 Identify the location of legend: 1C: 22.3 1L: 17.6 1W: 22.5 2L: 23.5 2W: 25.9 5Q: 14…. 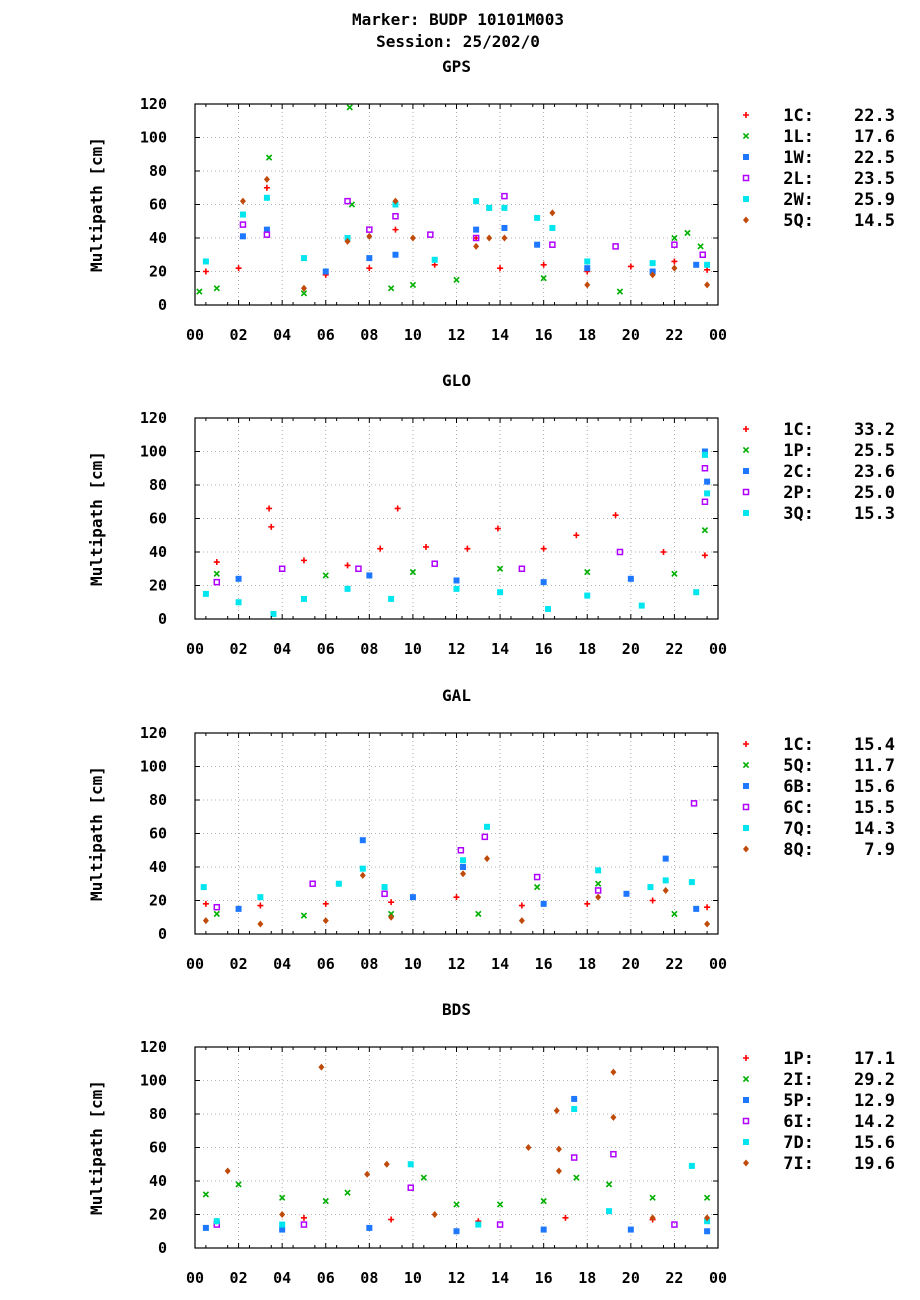
(818, 168).